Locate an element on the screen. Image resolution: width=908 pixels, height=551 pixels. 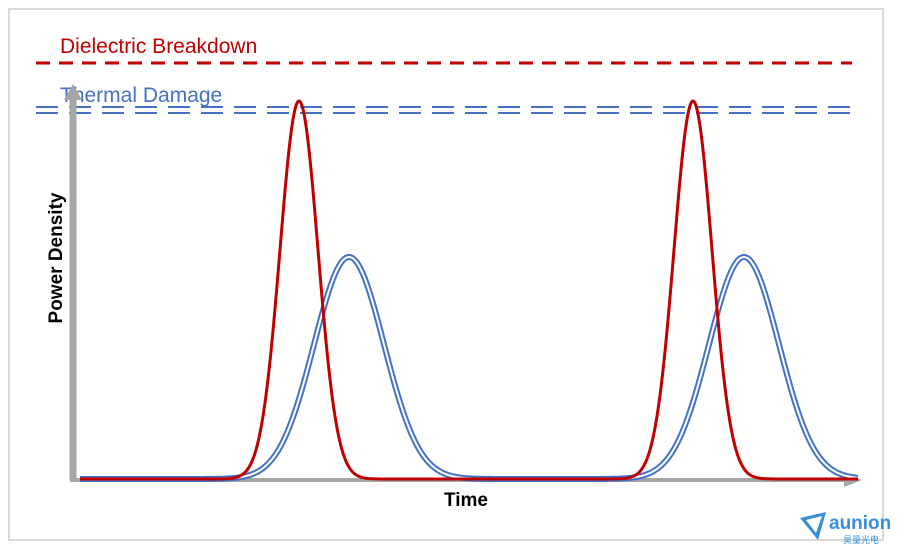
logo-subtitle: 昊量光电 is located at coordinates (861, 539).